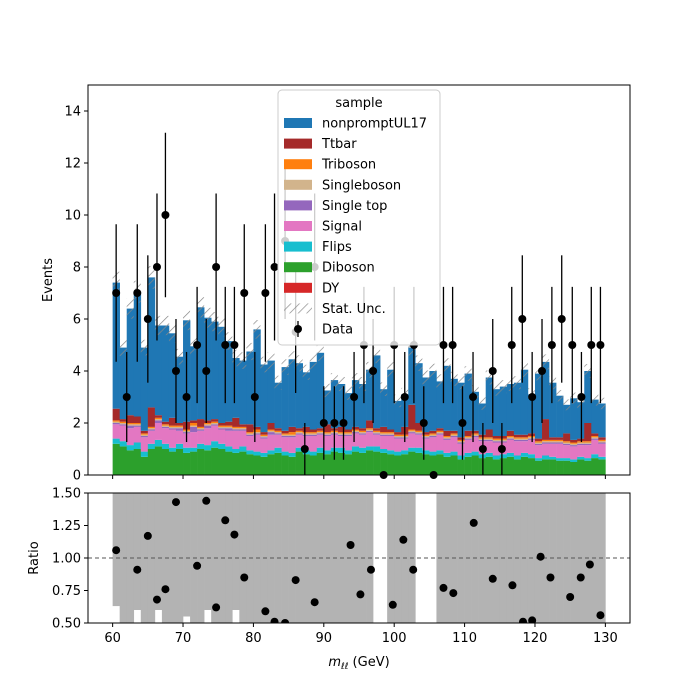  I want to click on y-tick-label: 14, so click(72, 112).